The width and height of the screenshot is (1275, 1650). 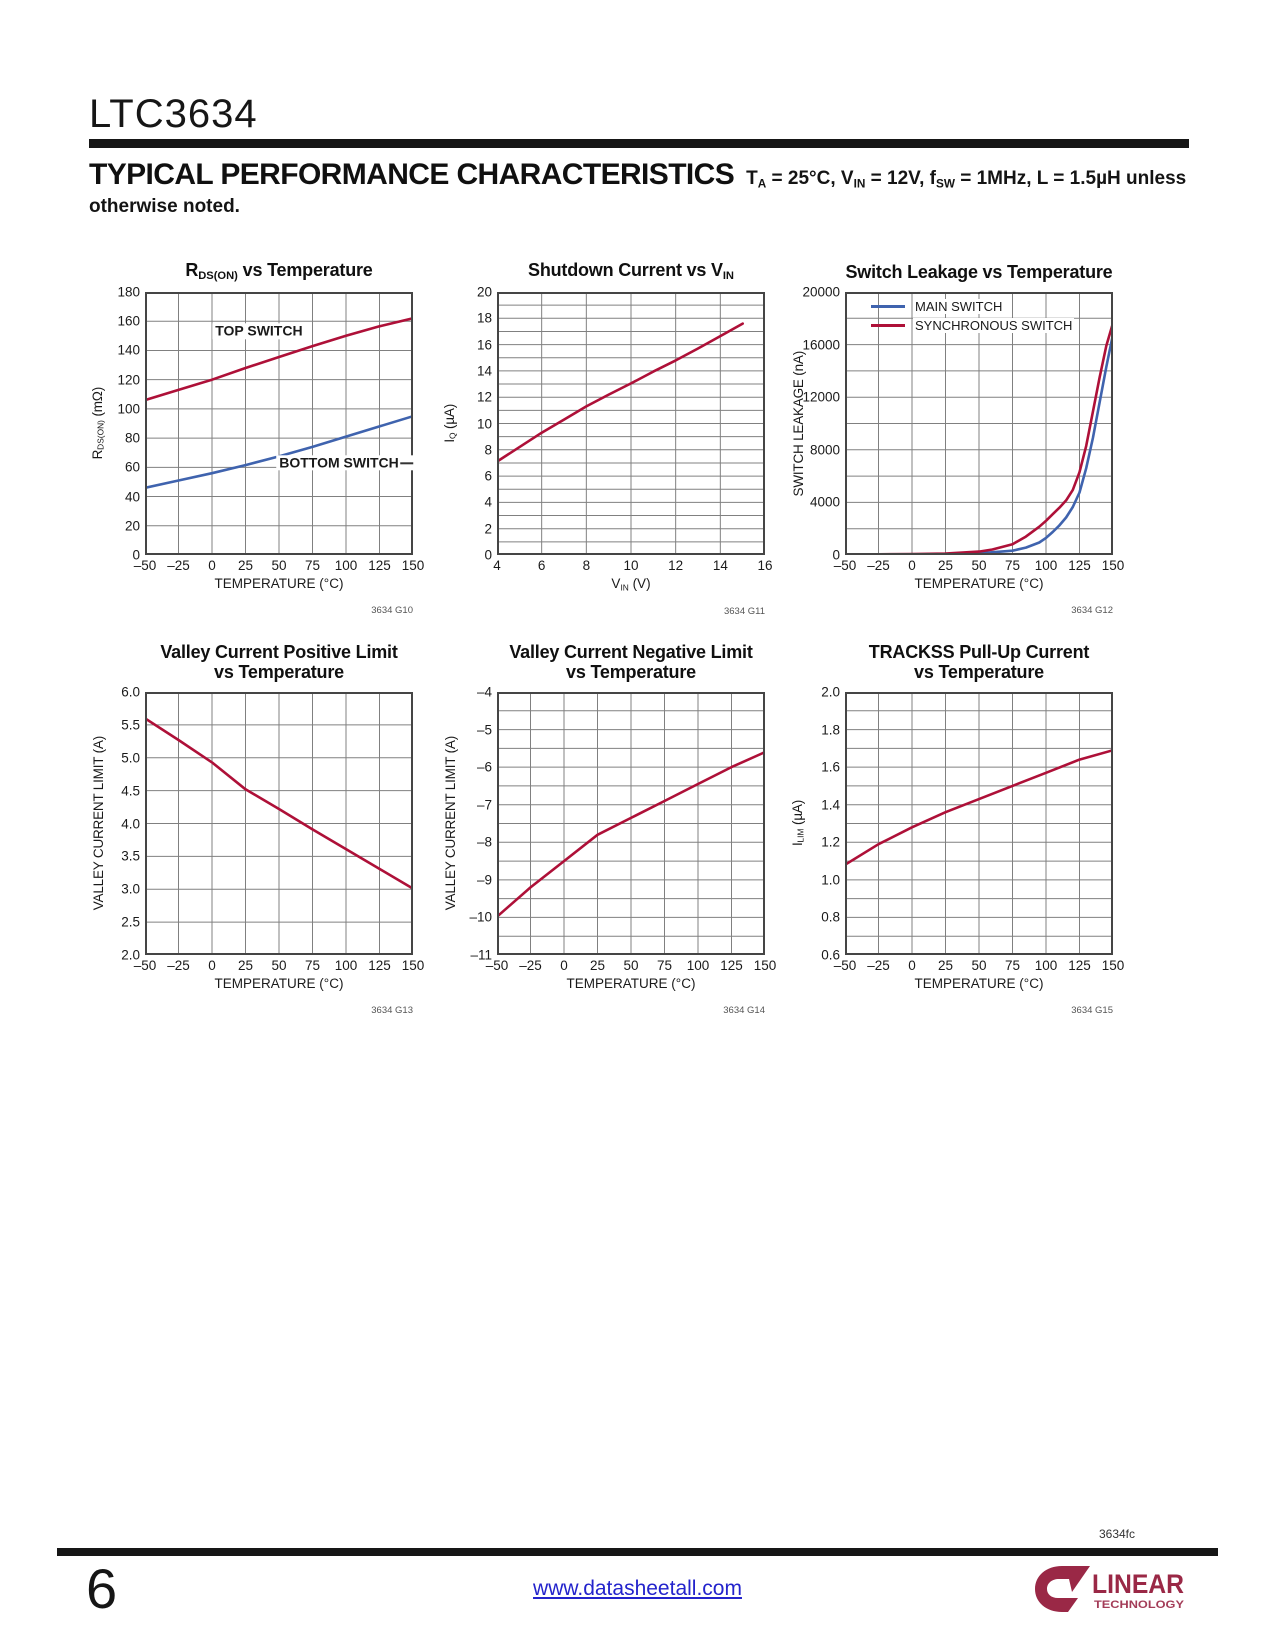 What do you see at coordinates (488, 529) in the screenshot?
I see `y-tick-label: 2` at bounding box center [488, 529].